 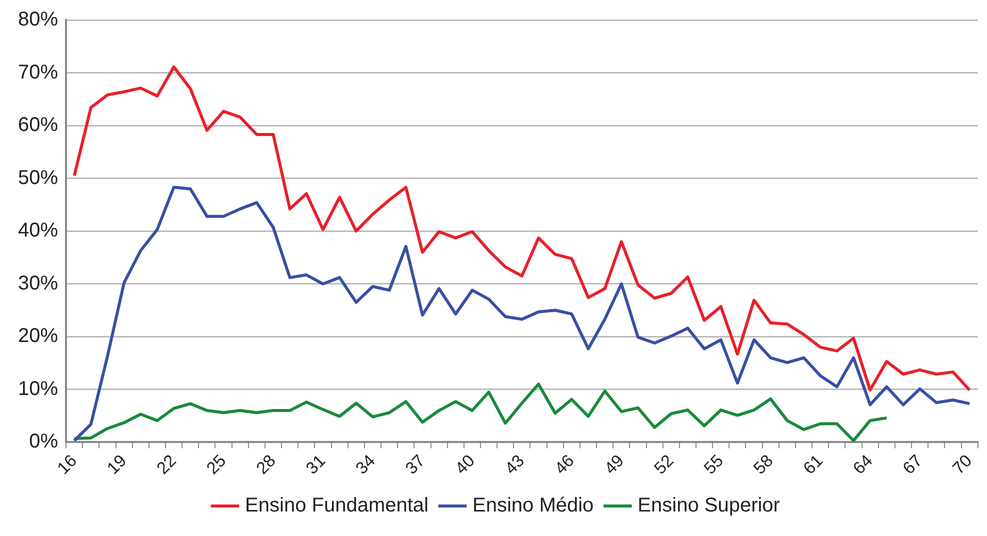 What do you see at coordinates (38, 336) in the screenshot?
I see `y-tick-label: 20%` at bounding box center [38, 336].